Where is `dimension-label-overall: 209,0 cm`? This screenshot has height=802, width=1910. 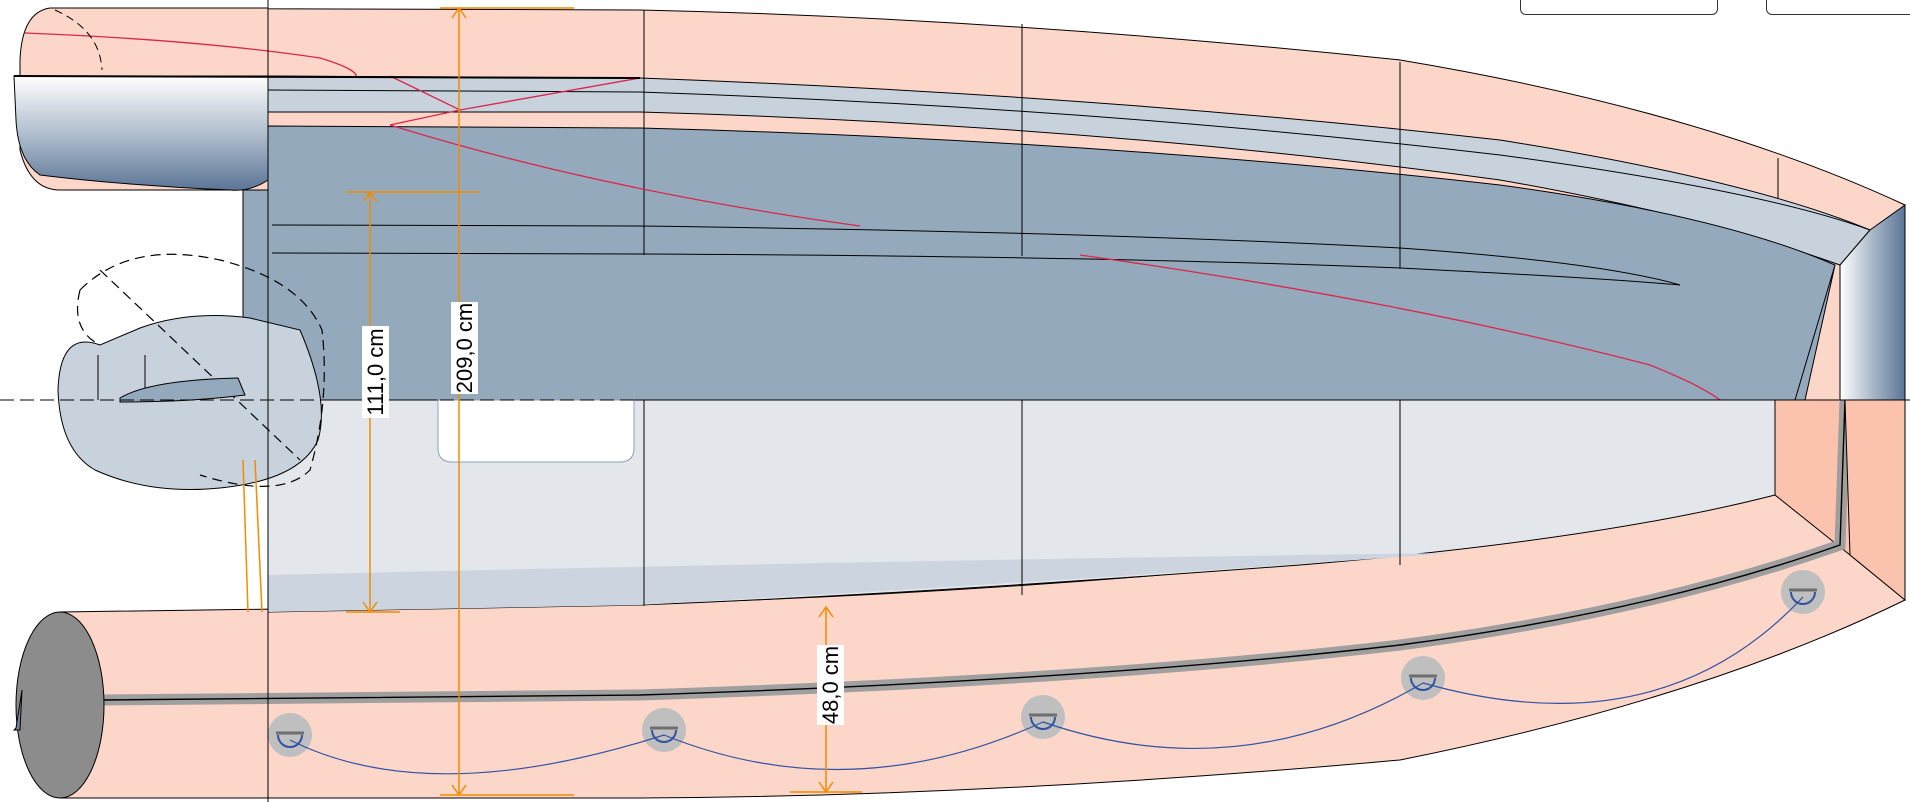
dimension-label-overall: 209,0 cm is located at coordinates (464, 348).